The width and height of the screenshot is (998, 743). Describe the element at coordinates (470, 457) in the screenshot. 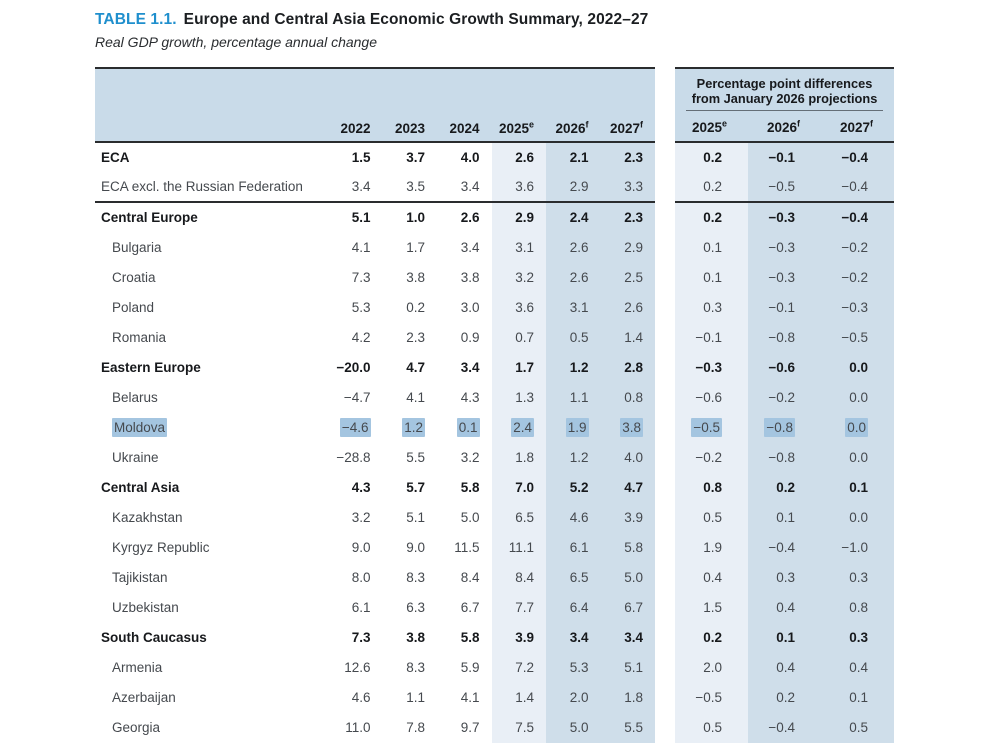

I see `value-cell: 3.2` at that location.